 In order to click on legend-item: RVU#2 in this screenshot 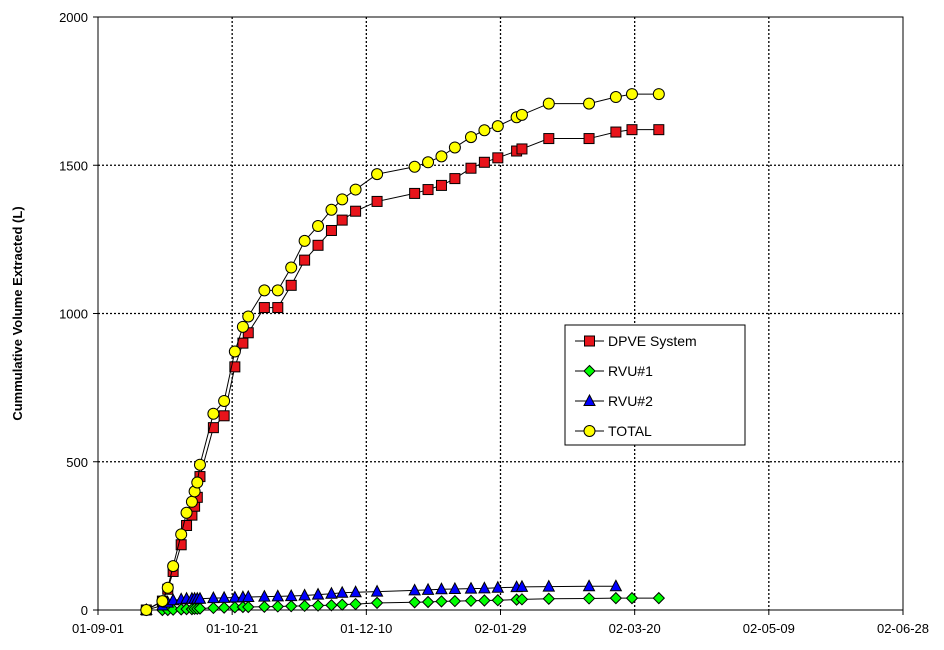, I will do `click(614, 401)`.